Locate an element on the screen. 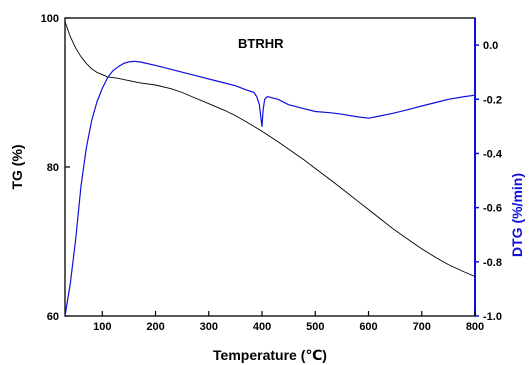 Image resolution: width=530 pixels, height=365 pixels. right-axis-line is located at coordinates (475, 167).